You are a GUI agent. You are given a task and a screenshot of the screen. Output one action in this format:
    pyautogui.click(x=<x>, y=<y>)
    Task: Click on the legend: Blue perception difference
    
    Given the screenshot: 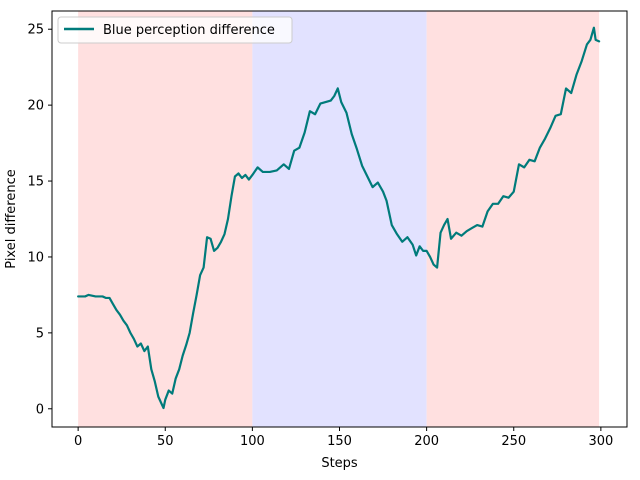 What is the action you would take?
    pyautogui.click(x=175, y=30)
    